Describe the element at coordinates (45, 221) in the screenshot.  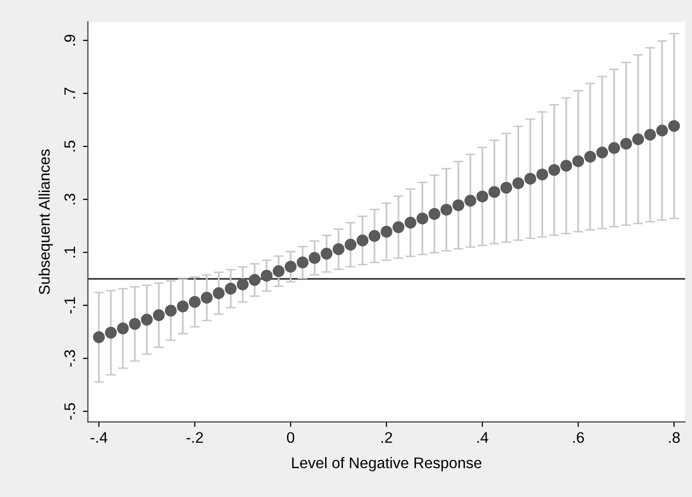
I see `y-axis-title: Subsequent Alliances` at that location.